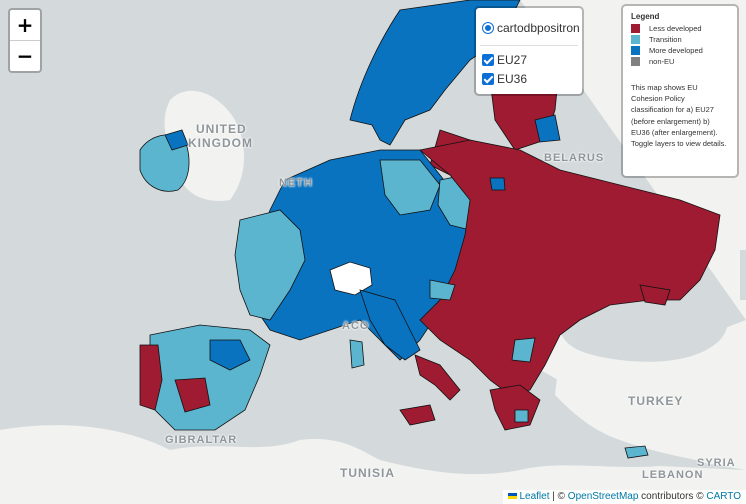  I want to click on layer-separator, so click(529, 45).